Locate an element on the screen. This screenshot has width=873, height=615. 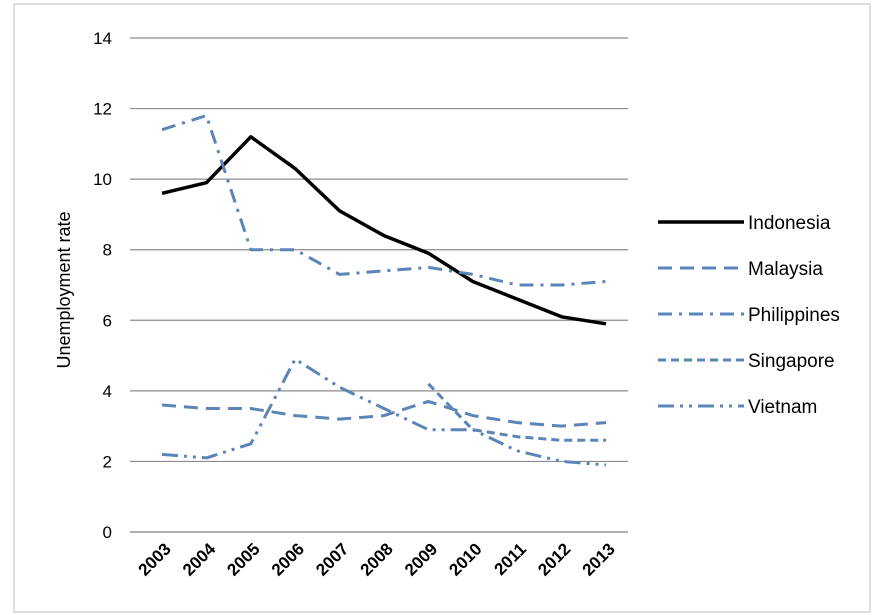
legend-label-singapore: Singapore is located at coordinates (791, 361).